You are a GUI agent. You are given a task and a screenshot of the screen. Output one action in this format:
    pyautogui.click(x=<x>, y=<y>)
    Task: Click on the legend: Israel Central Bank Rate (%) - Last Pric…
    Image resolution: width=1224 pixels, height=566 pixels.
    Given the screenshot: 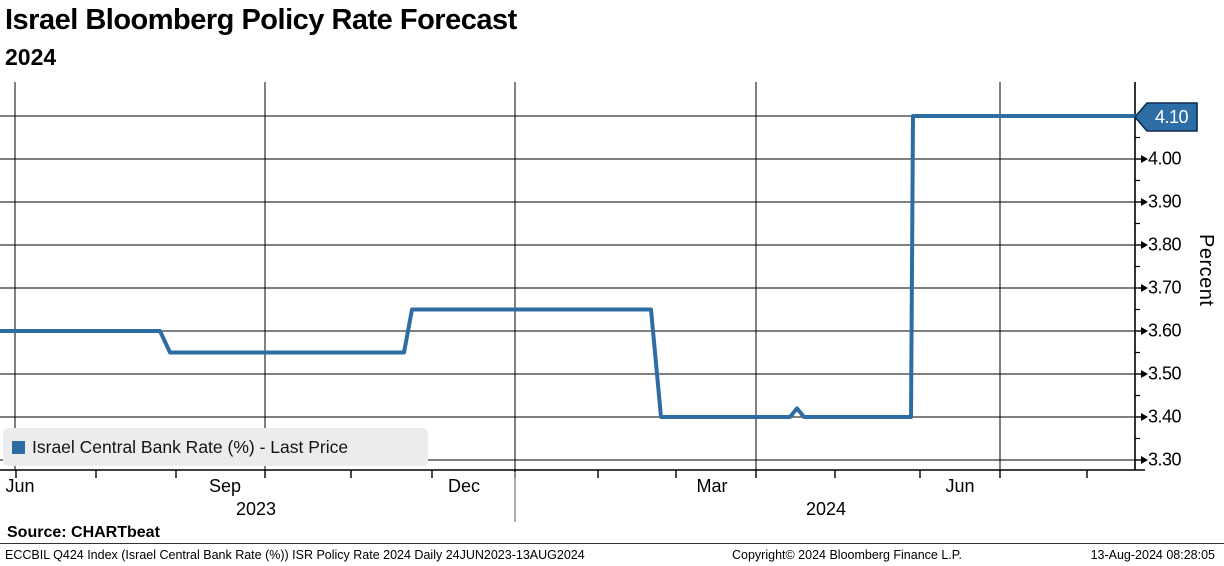 What is the action you would take?
    pyautogui.click(x=215, y=447)
    